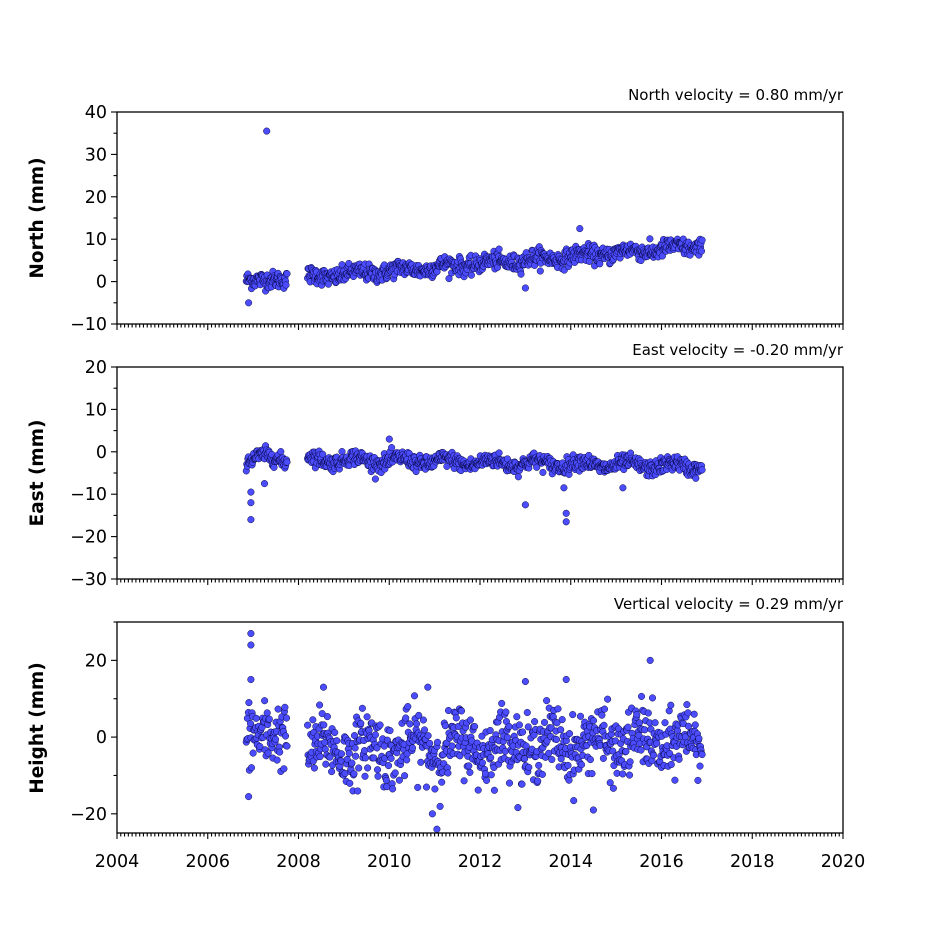 This screenshot has width=937, height=937. What do you see at coordinates (389, 862) in the screenshot?
I see `x-tick-label: 2010` at bounding box center [389, 862].